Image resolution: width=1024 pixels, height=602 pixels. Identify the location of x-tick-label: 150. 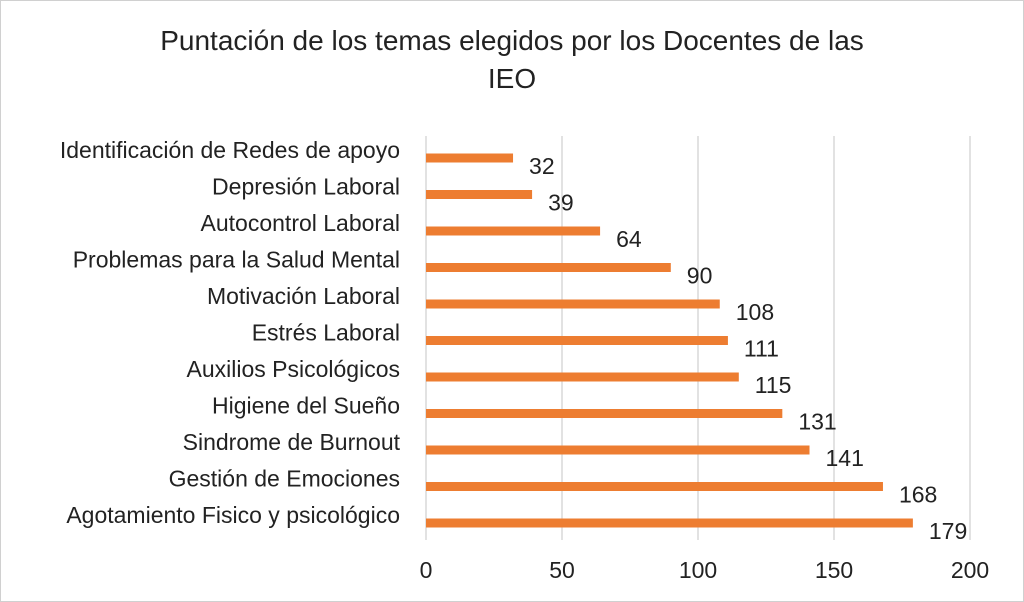
(834, 570).